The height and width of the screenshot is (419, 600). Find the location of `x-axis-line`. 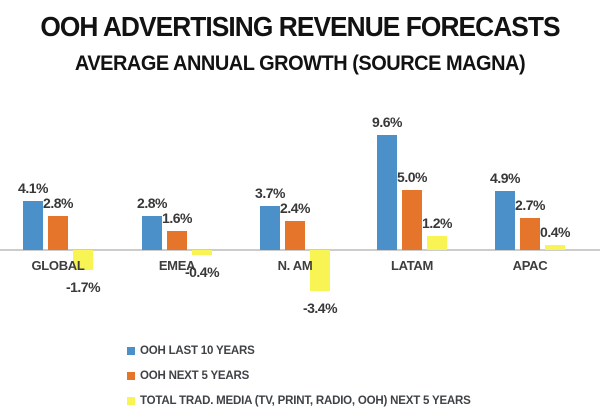

x-axis-line is located at coordinates (300, 250).